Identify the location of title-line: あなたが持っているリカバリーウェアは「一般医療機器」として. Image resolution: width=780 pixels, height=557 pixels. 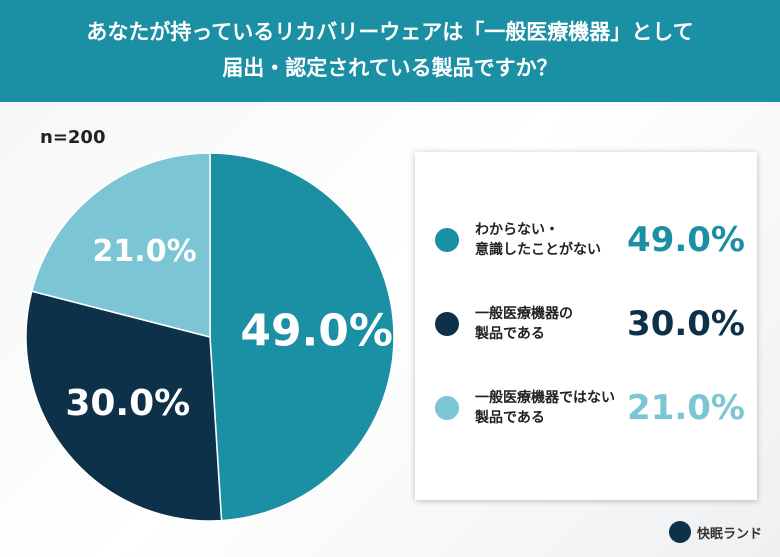
(390, 32).